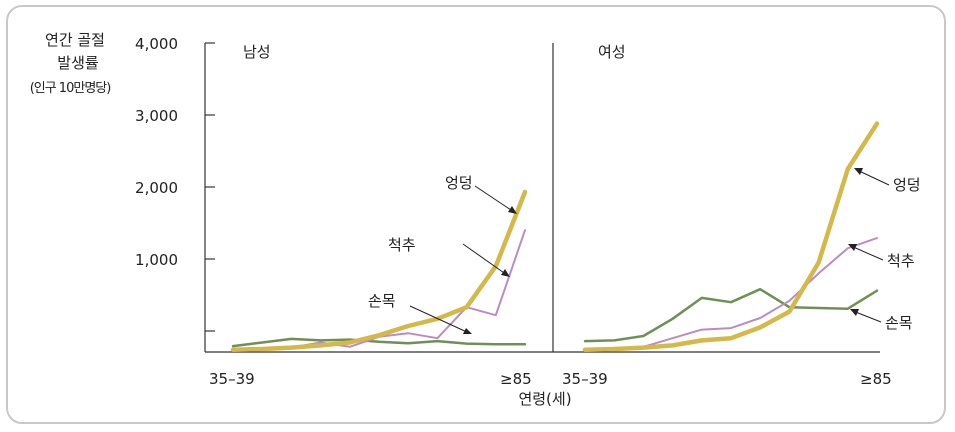 The height and width of the screenshot is (432, 955). Describe the element at coordinates (585, 379) in the screenshot. I see `x-tick-label-female-start: 35–39` at that location.